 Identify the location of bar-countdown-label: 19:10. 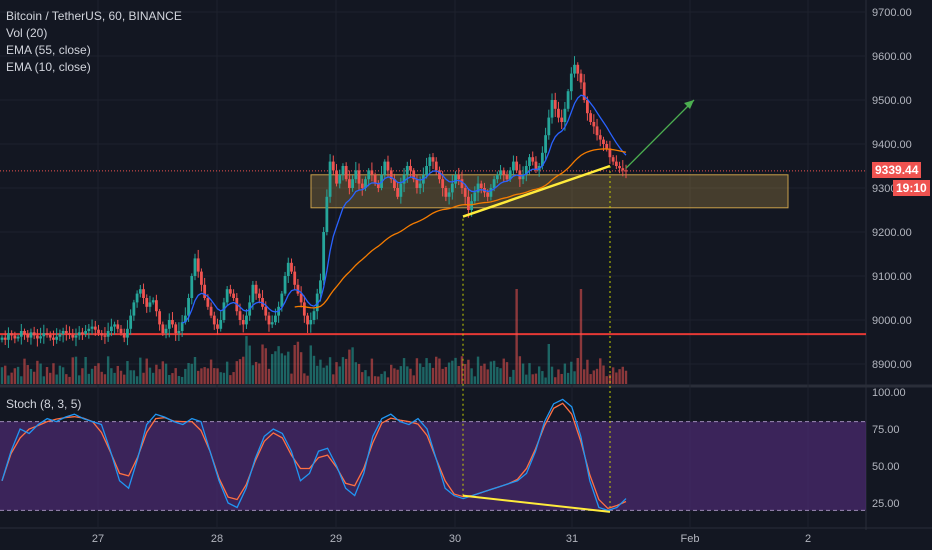
(911, 188).